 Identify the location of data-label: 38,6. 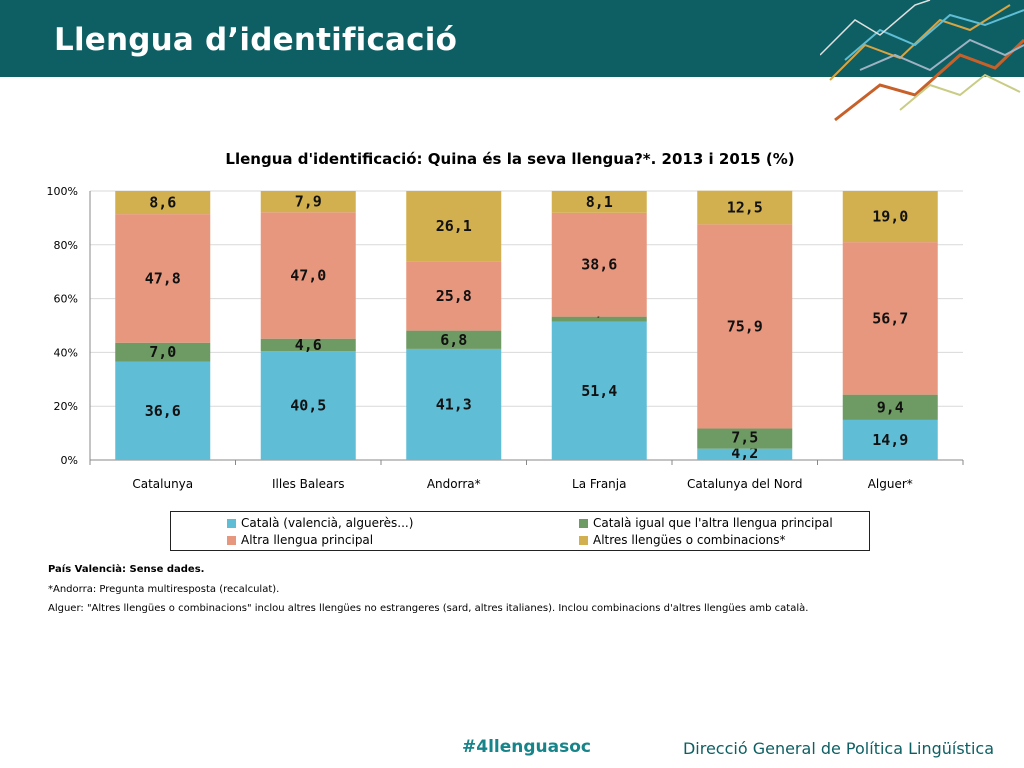
(599, 265).